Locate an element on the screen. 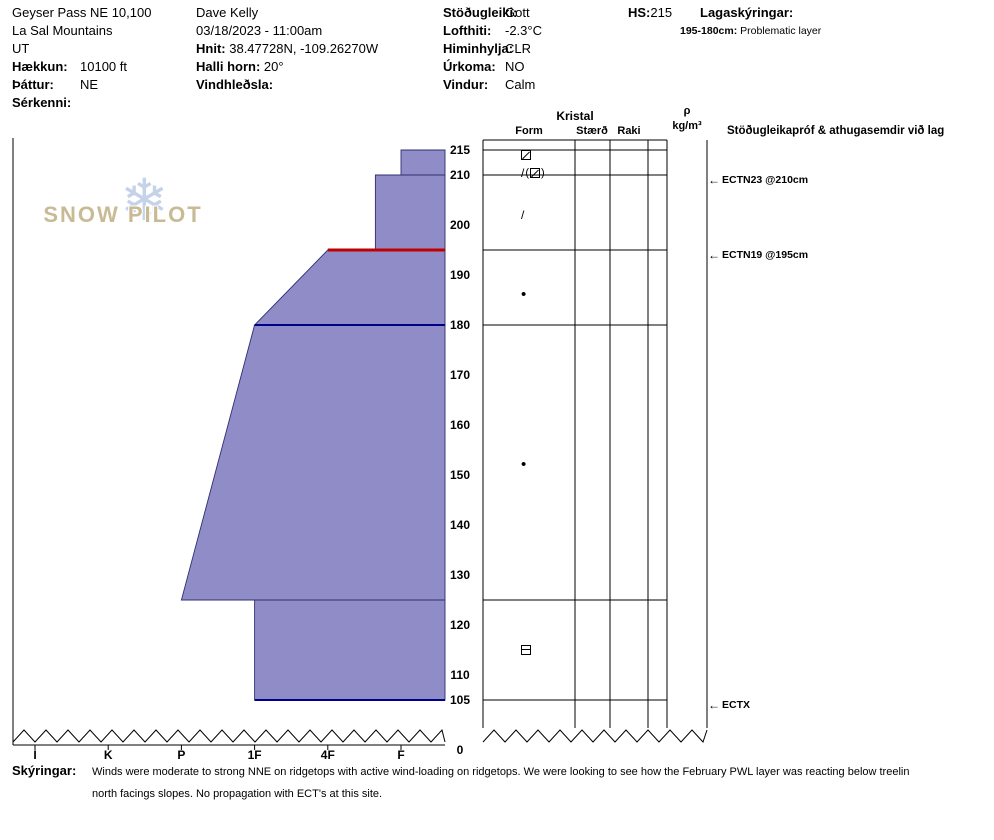 The width and height of the screenshot is (994, 840). depth-tick-label: 150 is located at coordinates (460, 475).